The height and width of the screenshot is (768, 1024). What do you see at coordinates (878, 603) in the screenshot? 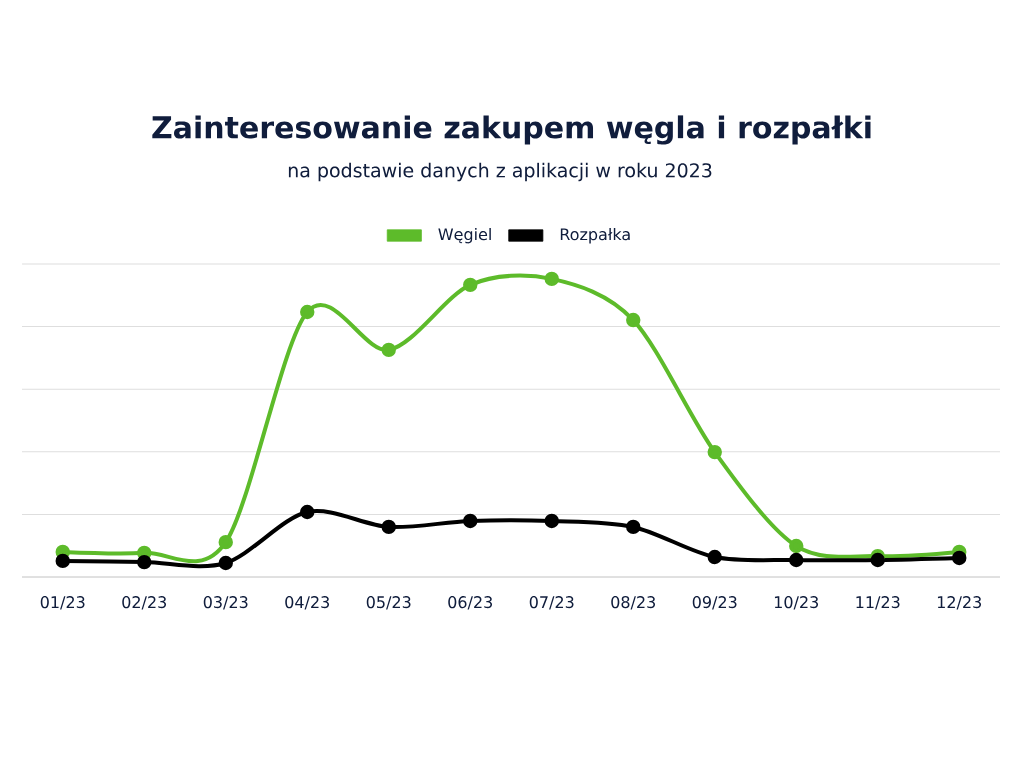
I see `x-tick-label: 11/23` at bounding box center [878, 603].